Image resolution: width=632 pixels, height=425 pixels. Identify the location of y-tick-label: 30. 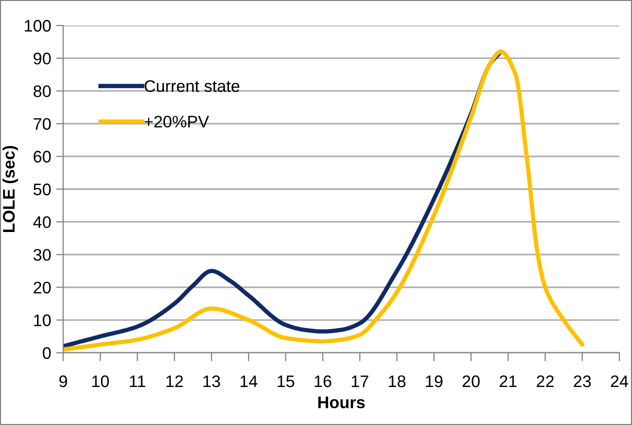
(42, 254).